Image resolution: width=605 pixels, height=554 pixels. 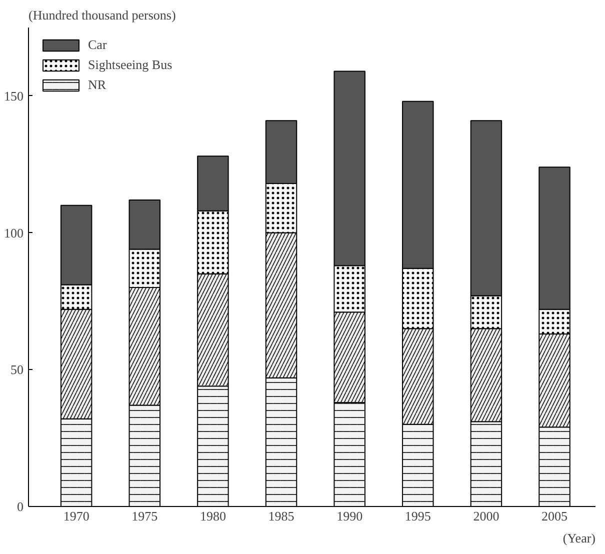 What do you see at coordinates (349, 516) in the screenshot?
I see `x-tick-label: 1990` at bounding box center [349, 516].